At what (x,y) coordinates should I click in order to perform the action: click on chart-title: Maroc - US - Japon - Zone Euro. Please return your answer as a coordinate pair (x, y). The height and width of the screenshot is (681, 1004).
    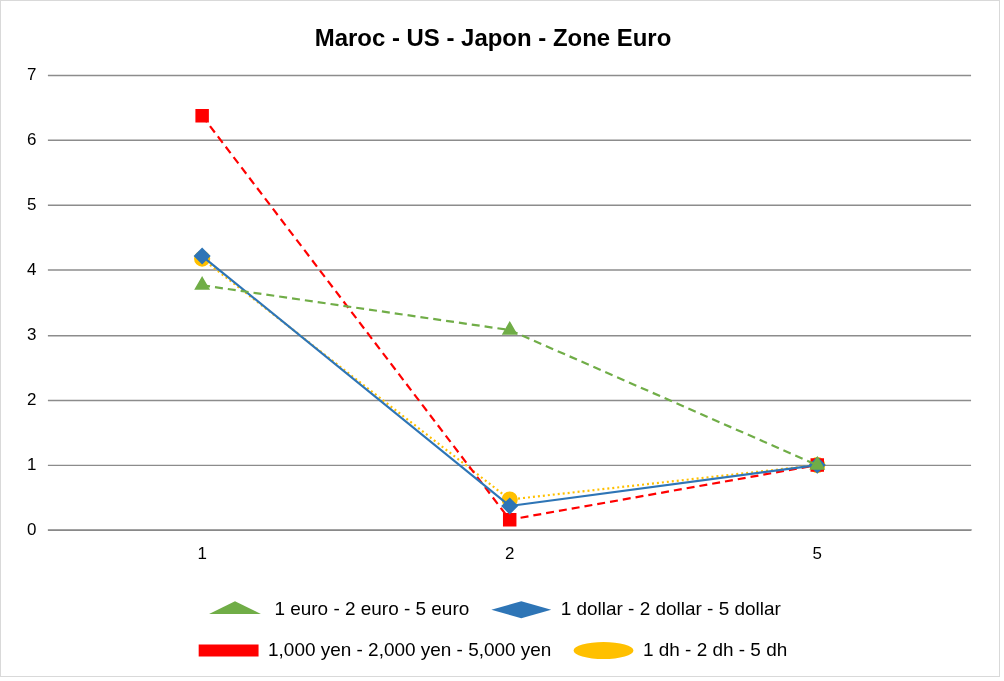
    Looking at the image, I should click on (493, 37).